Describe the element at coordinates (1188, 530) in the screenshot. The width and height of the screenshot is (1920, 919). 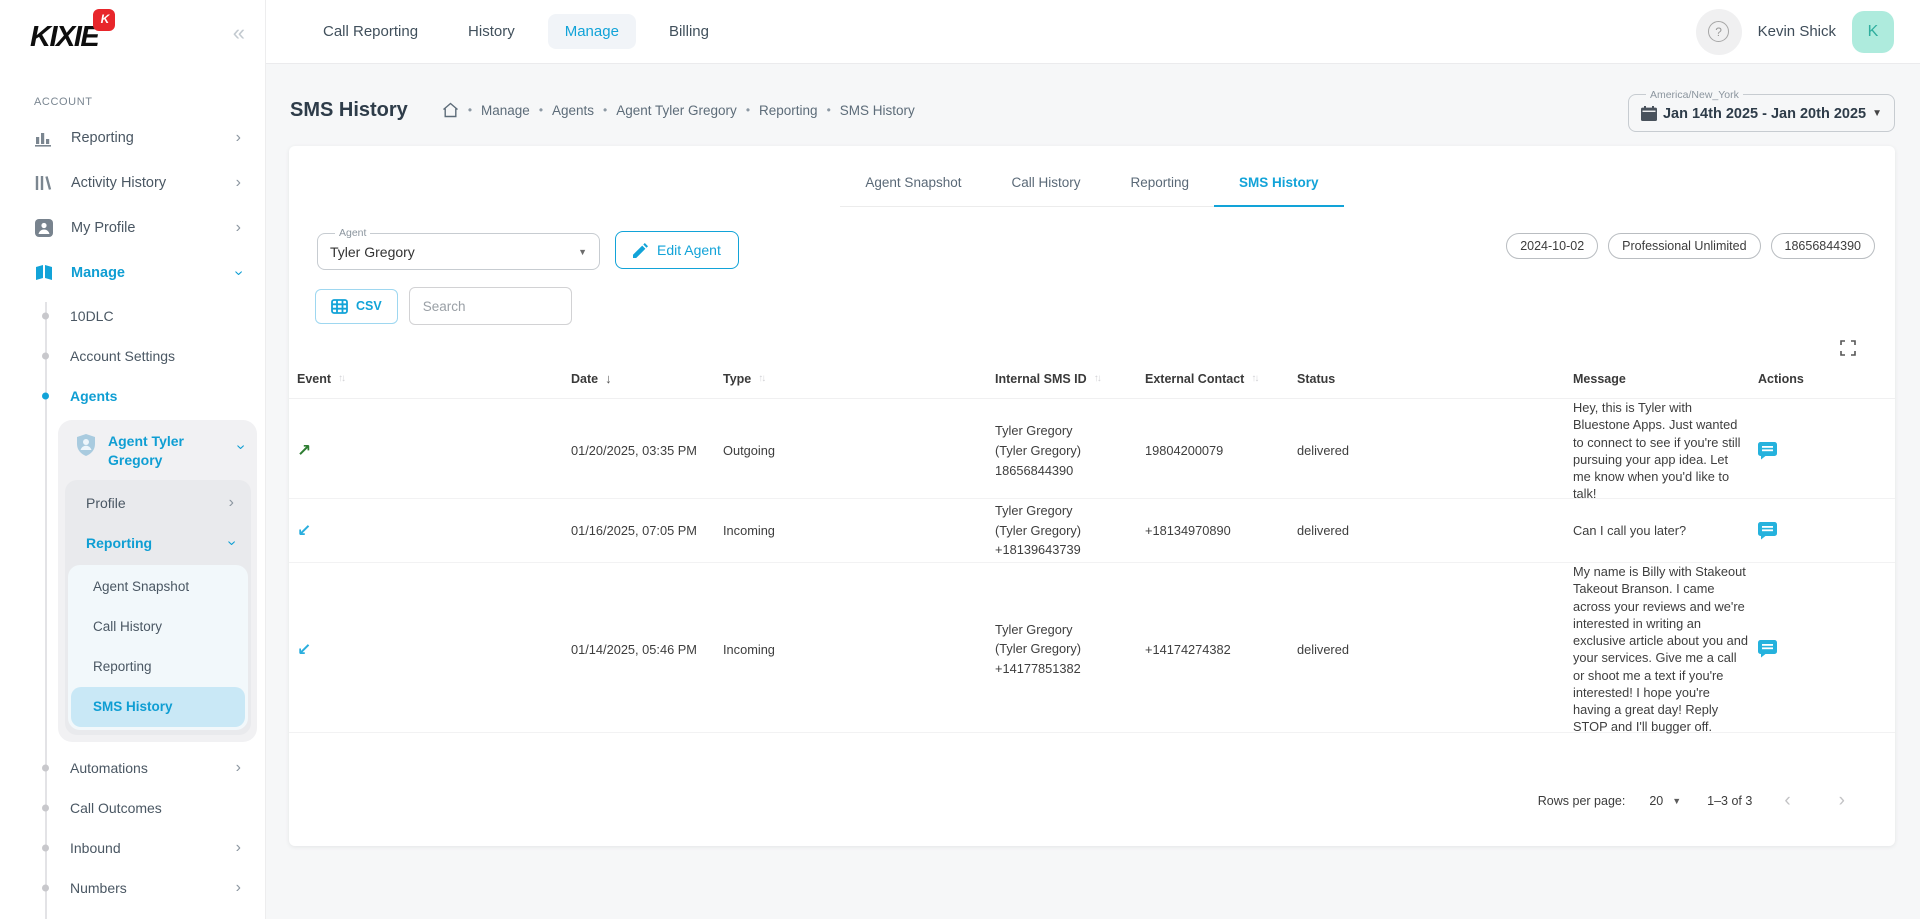
I see `cell-external-contact: +18134970890` at that location.